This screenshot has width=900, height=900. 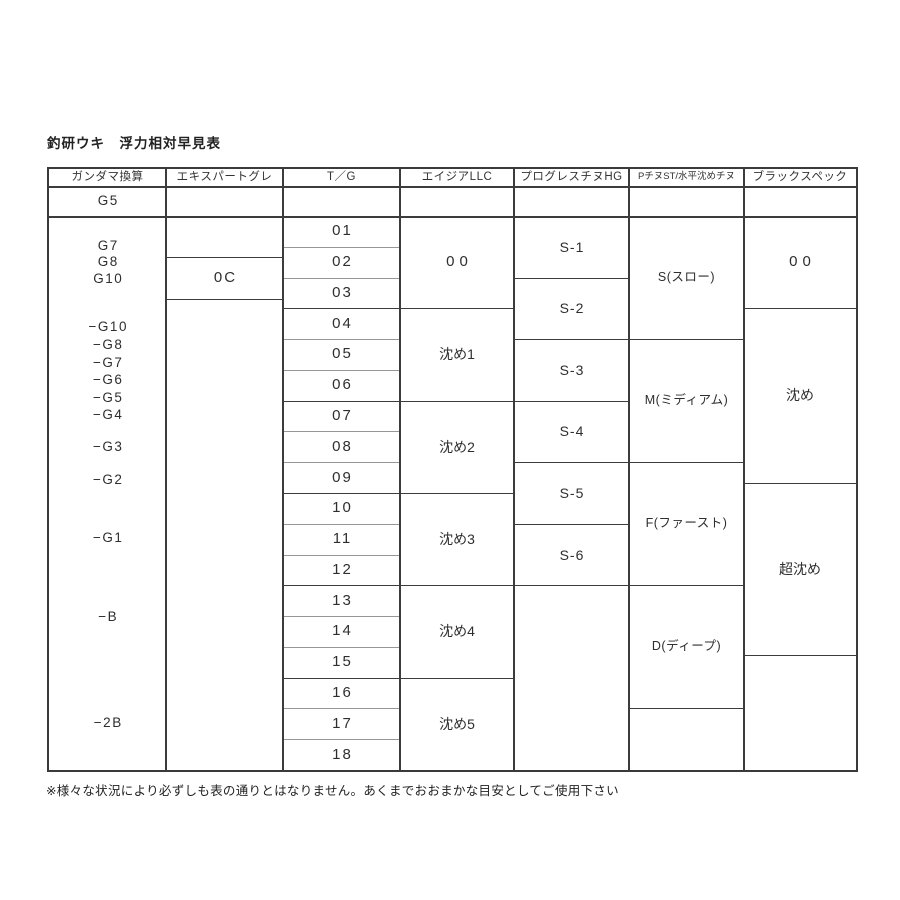 I want to click on gandama-cell: G10, so click(x=108, y=278).